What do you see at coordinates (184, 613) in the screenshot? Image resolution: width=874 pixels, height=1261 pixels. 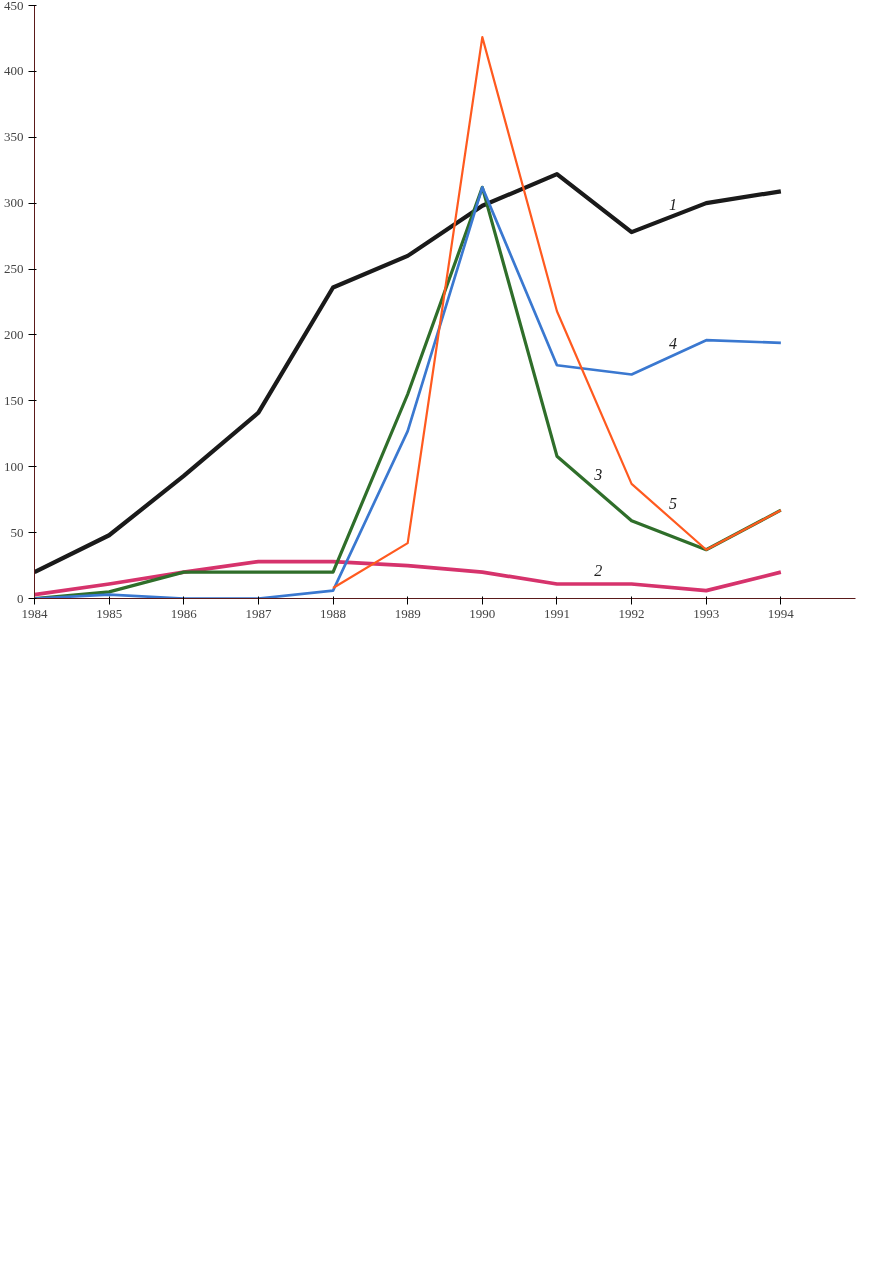 I see `x-tick-label: 1986` at bounding box center [184, 613].